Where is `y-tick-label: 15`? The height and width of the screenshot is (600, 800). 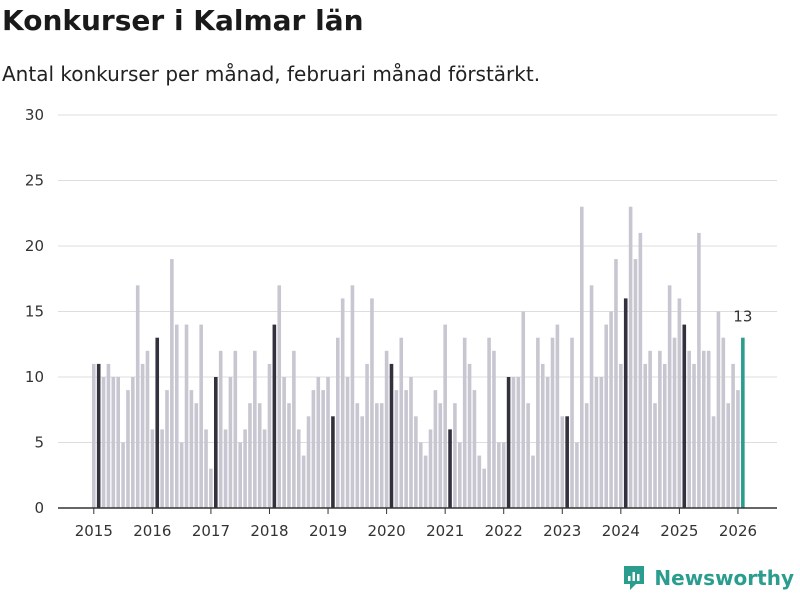
y-tick-label: 15 is located at coordinates (34, 312).